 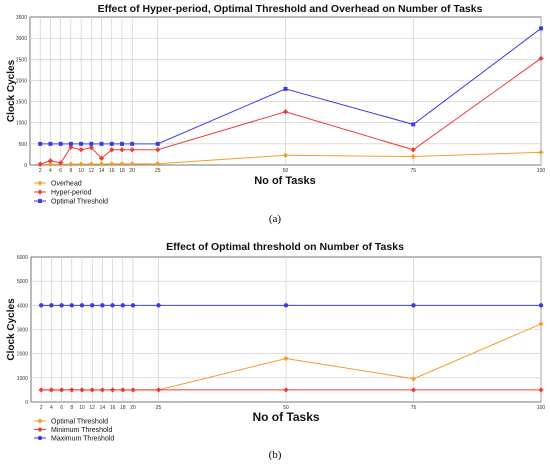 What do you see at coordinates (123, 408) in the screenshot?
I see `x-tick-label: 18` at bounding box center [123, 408].